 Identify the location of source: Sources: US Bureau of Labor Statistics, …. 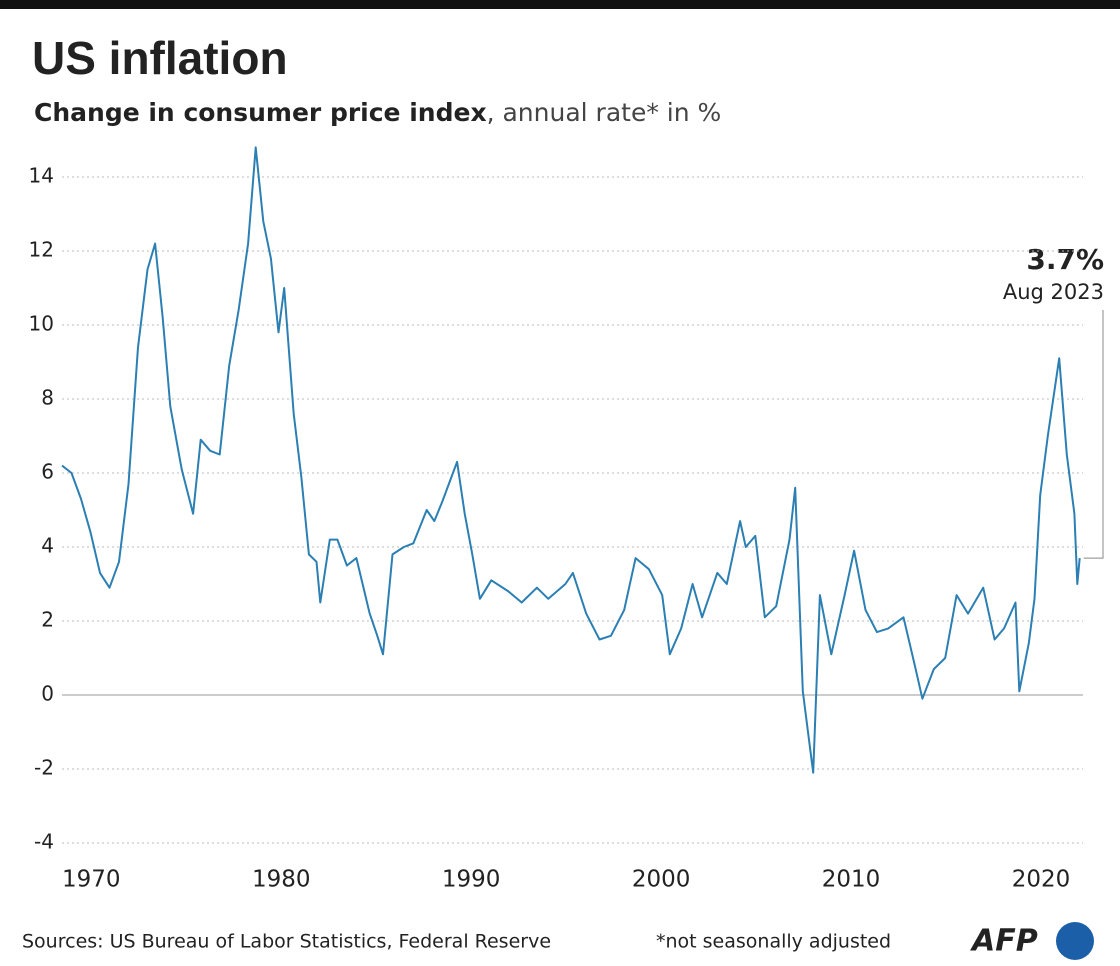
(286, 942).